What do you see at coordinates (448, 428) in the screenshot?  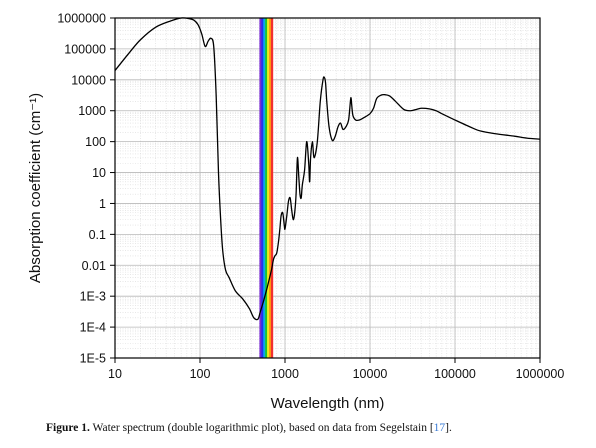 I see `caption-end: ].` at bounding box center [448, 428].